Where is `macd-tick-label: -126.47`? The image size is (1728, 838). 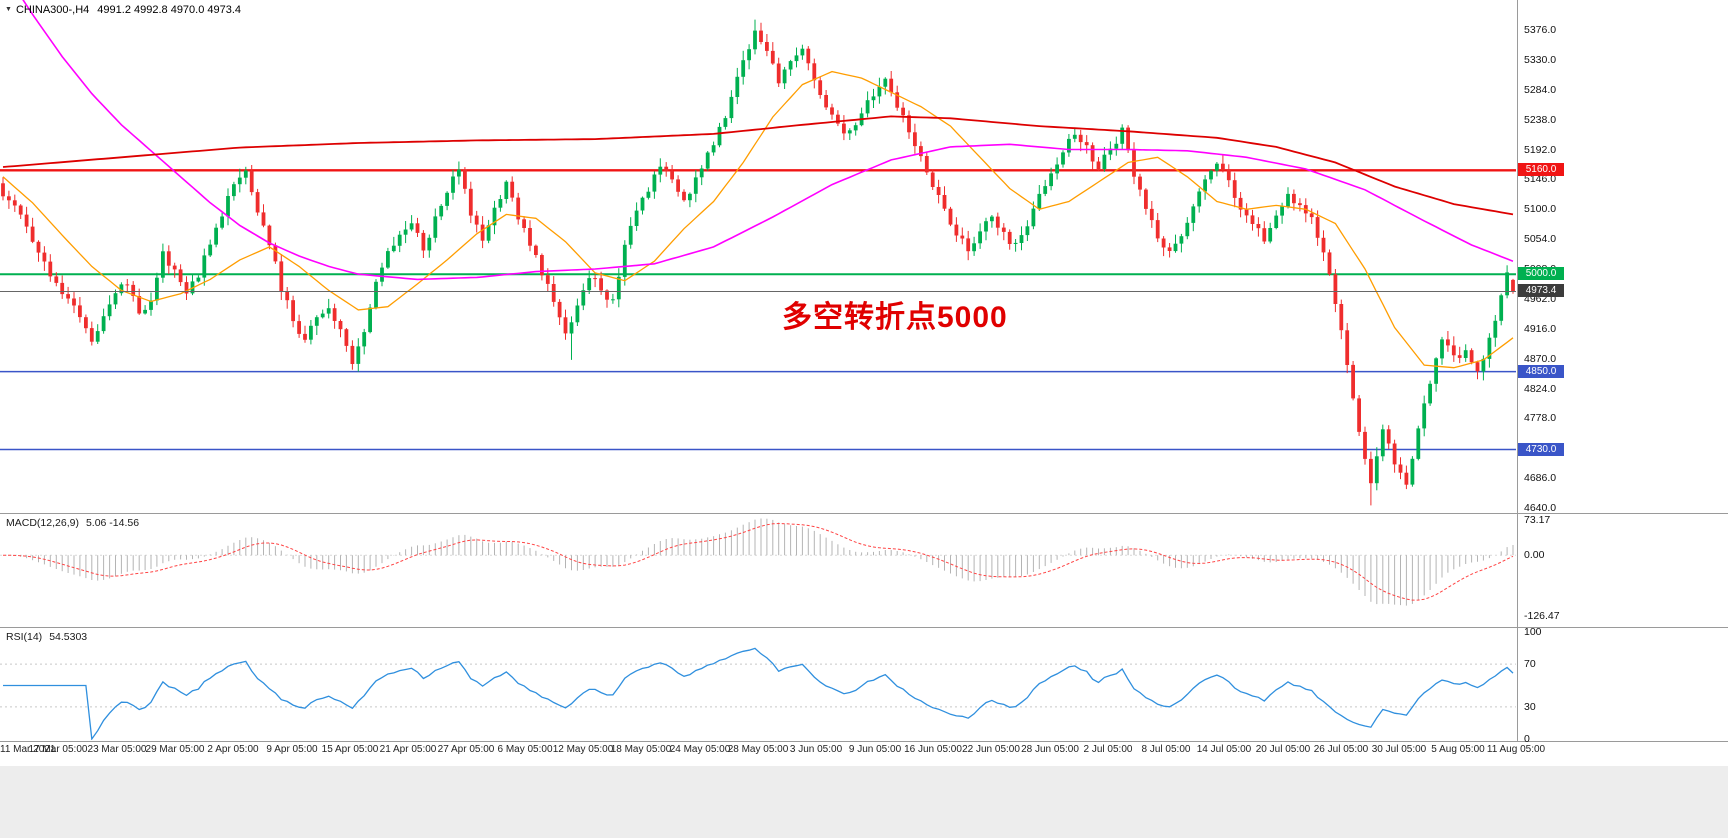
macd-tick-label: -126.47 is located at coordinates (1542, 616).